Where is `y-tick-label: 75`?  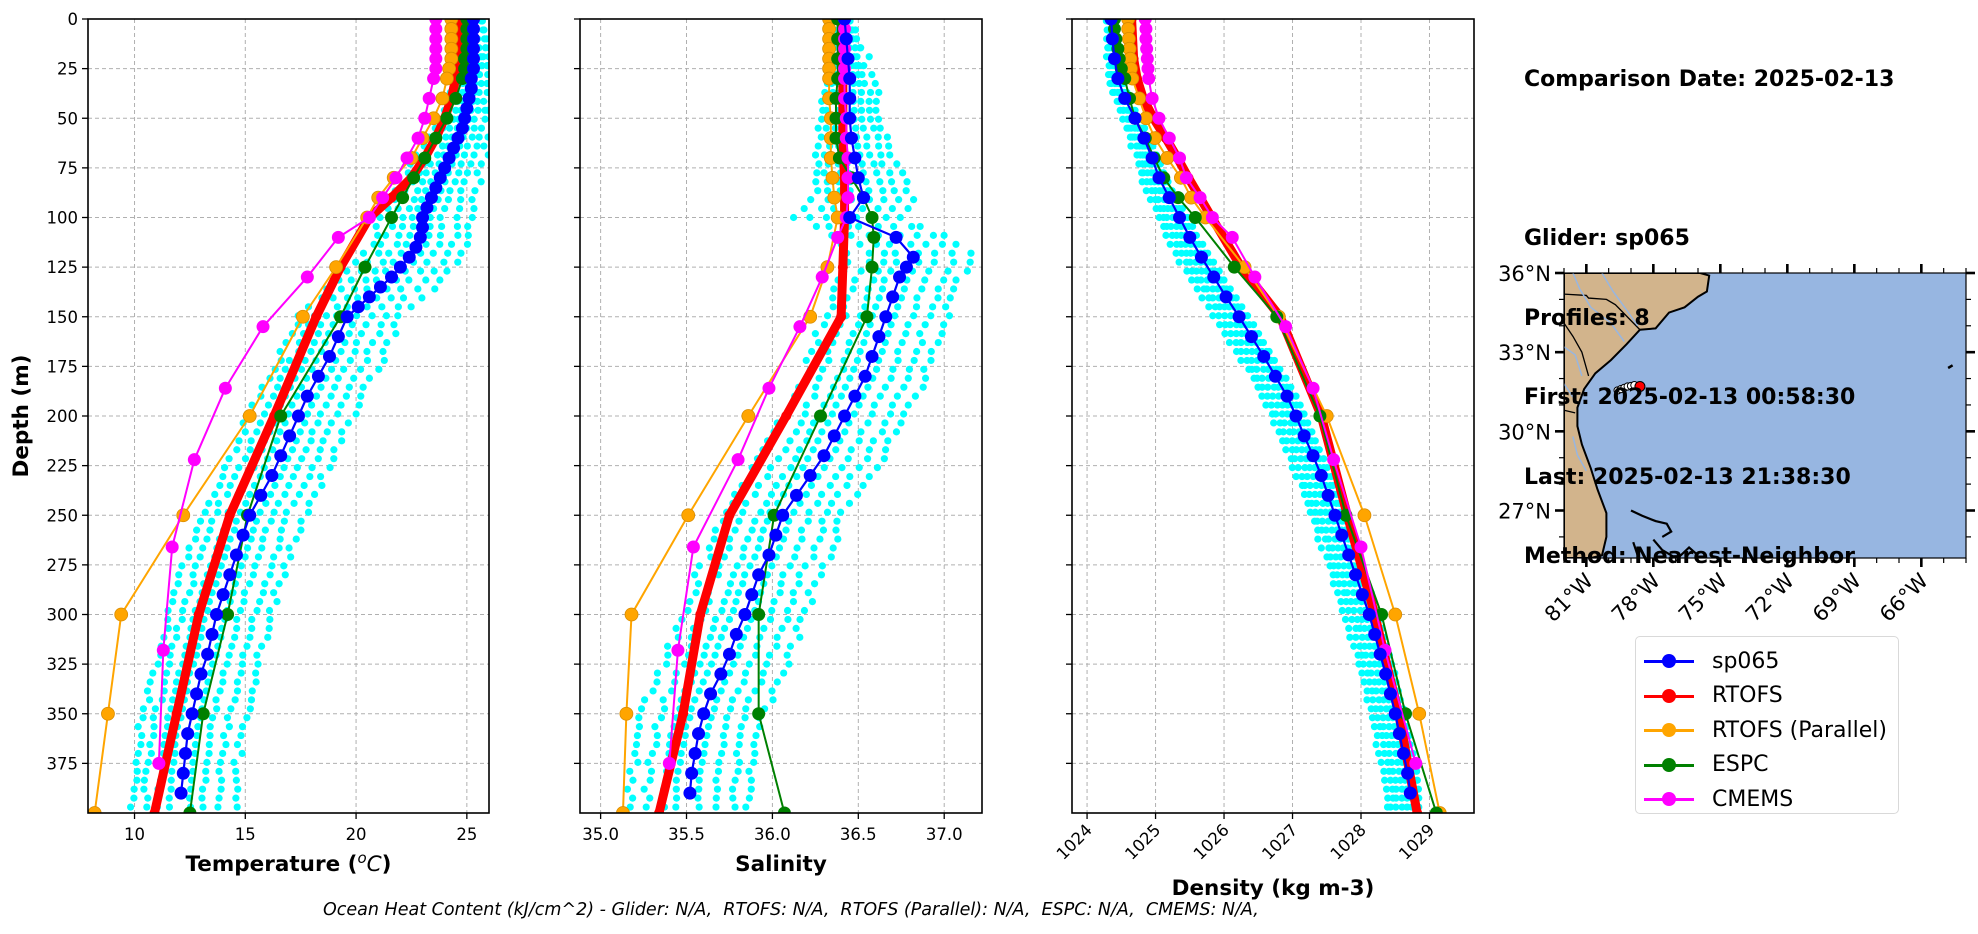 y-tick-label: 75 is located at coordinates (67, 168).